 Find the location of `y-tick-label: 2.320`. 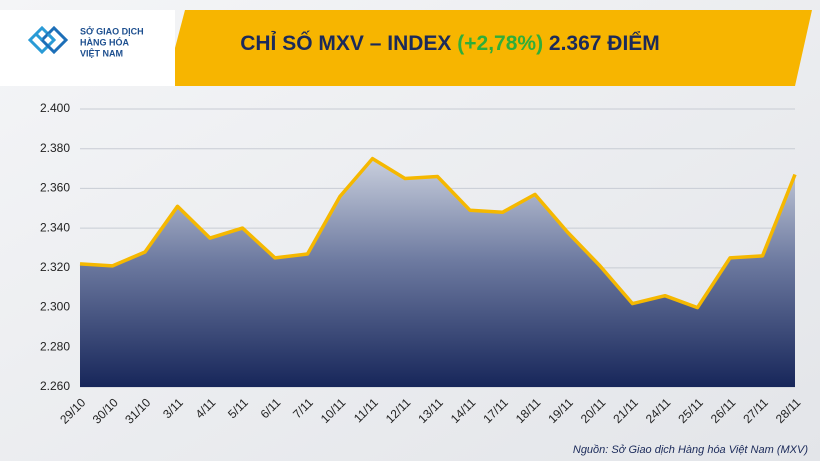

y-tick-label: 2.320 is located at coordinates (55, 267).